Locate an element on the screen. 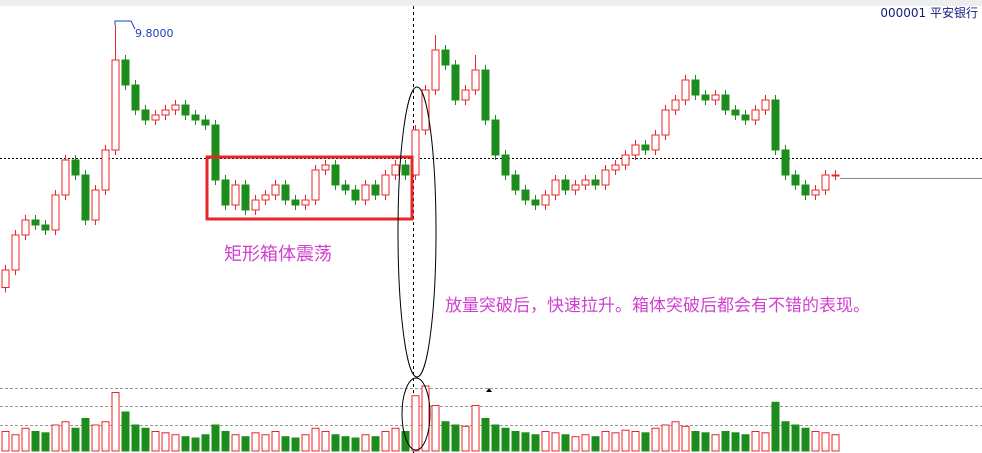  time-axis-strip is located at coordinates (491, 3).